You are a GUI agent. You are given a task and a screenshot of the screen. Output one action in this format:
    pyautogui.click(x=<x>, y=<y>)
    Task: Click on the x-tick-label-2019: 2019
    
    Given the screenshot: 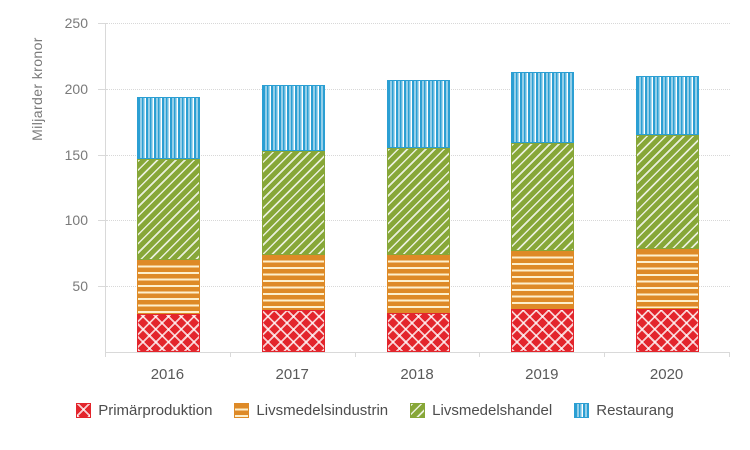 What is the action you would take?
    pyautogui.click(x=542, y=374)
    